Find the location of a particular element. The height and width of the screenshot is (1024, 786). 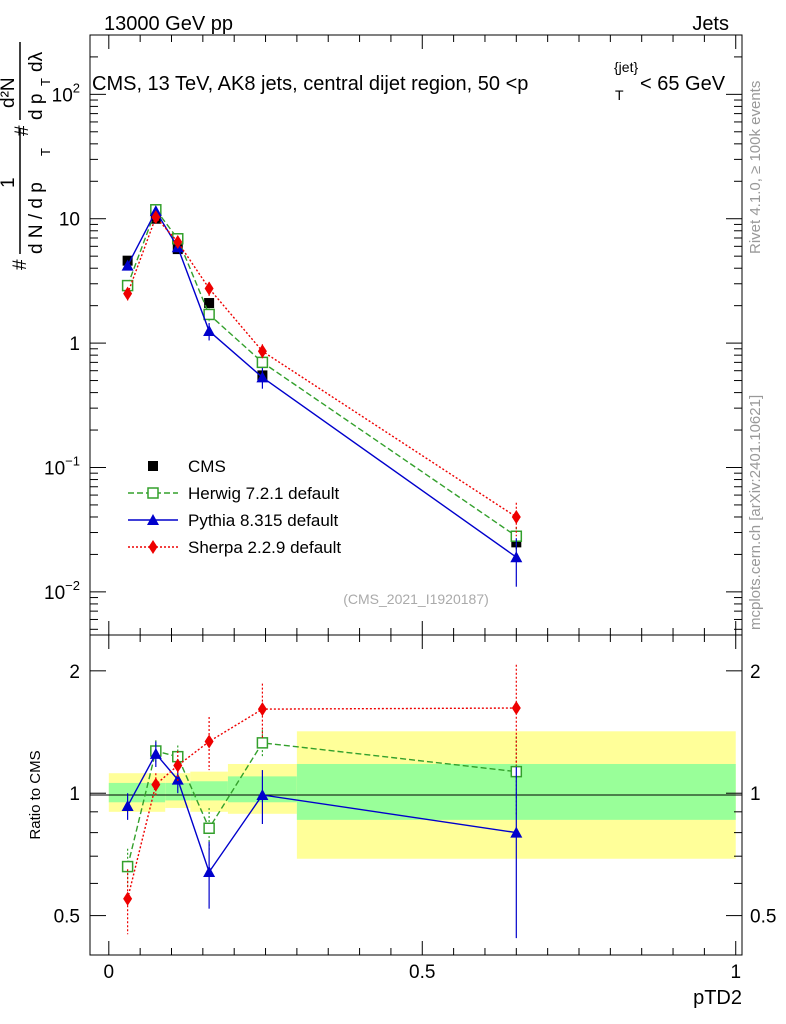

main-y-tick-label-exponent: 2 is located at coordinates (76, 87).